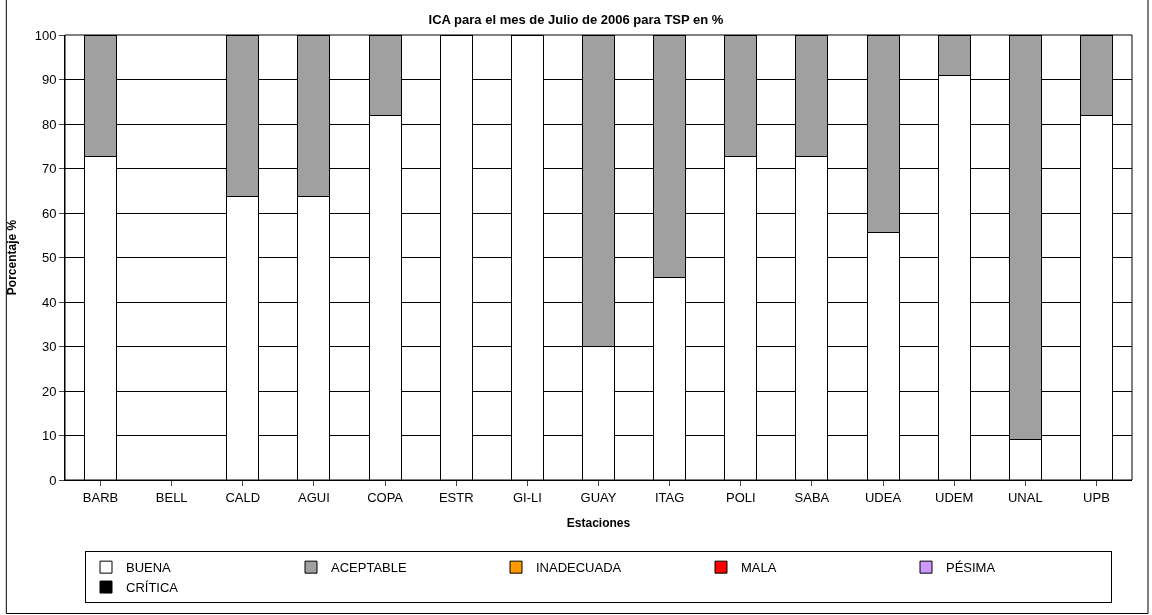 Image resolution: width=1152 pixels, height=615 pixels. What do you see at coordinates (49, 258) in the screenshot?
I see `y-tick-label: 50` at bounding box center [49, 258].